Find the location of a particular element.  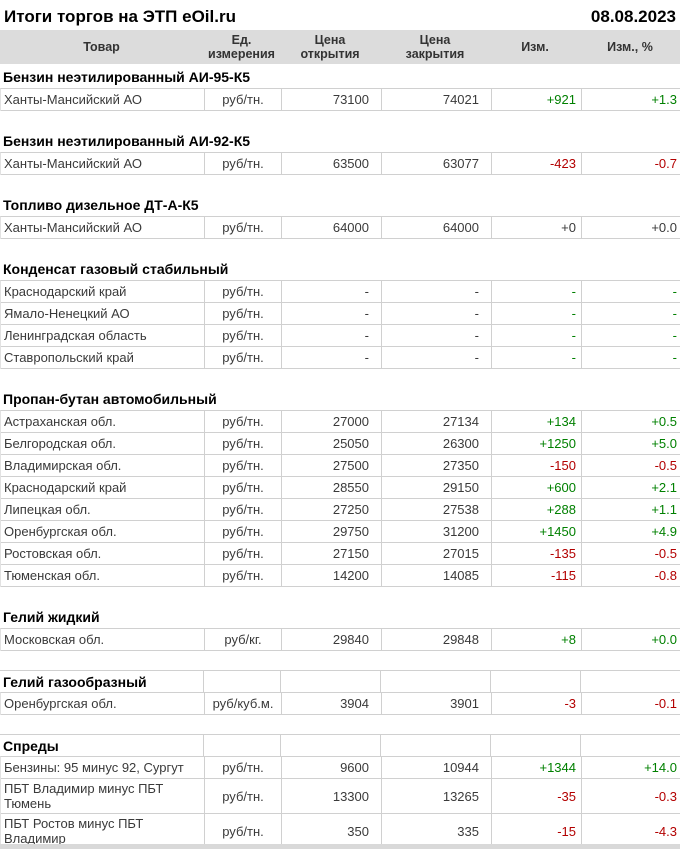

product-cell: Ямало-Ненецкий АО is located at coordinates (67, 313).